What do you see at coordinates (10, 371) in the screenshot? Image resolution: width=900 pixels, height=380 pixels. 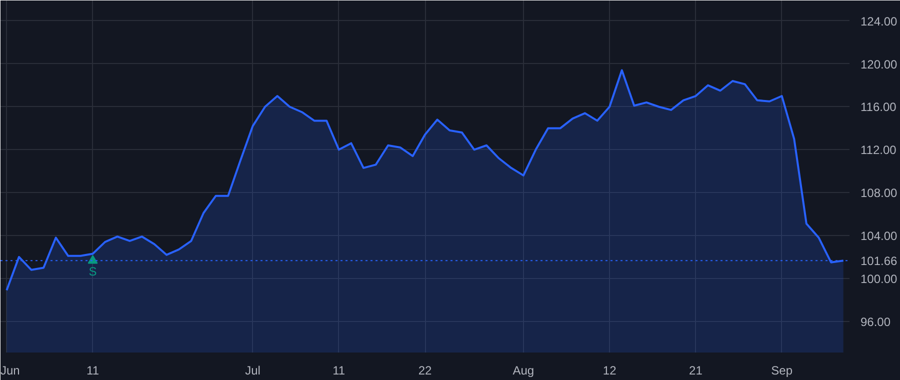 I see `x-tick-label: Jun` at bounding box center [10, 371].